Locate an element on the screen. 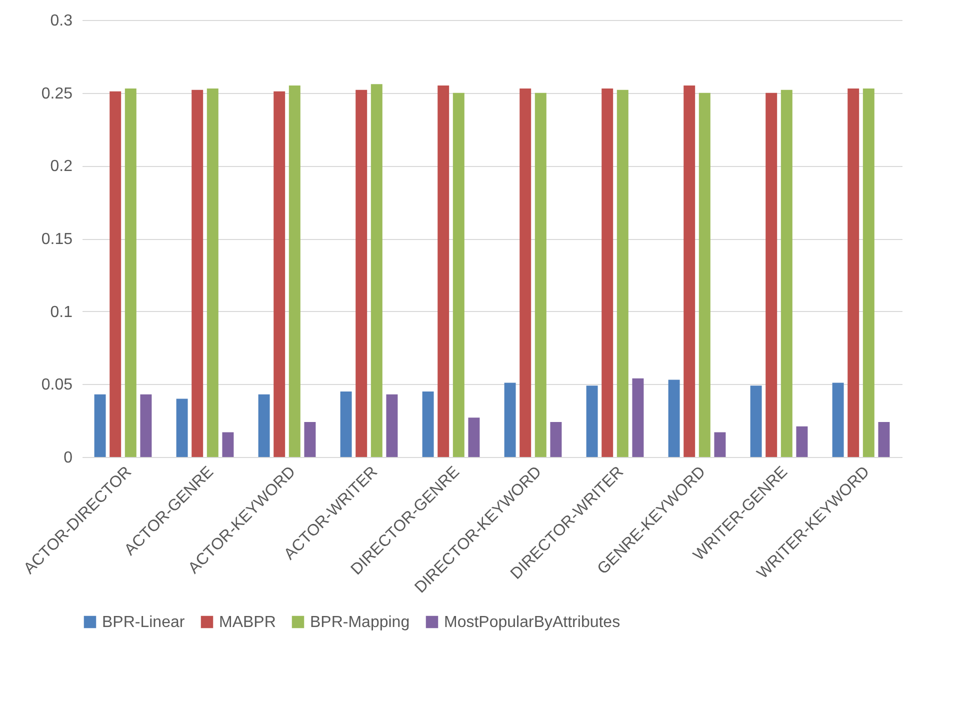 The height and width of the screenshot is (720, 954). legend-label: MostPopularByAttributes is located at coordinates (532, 622).